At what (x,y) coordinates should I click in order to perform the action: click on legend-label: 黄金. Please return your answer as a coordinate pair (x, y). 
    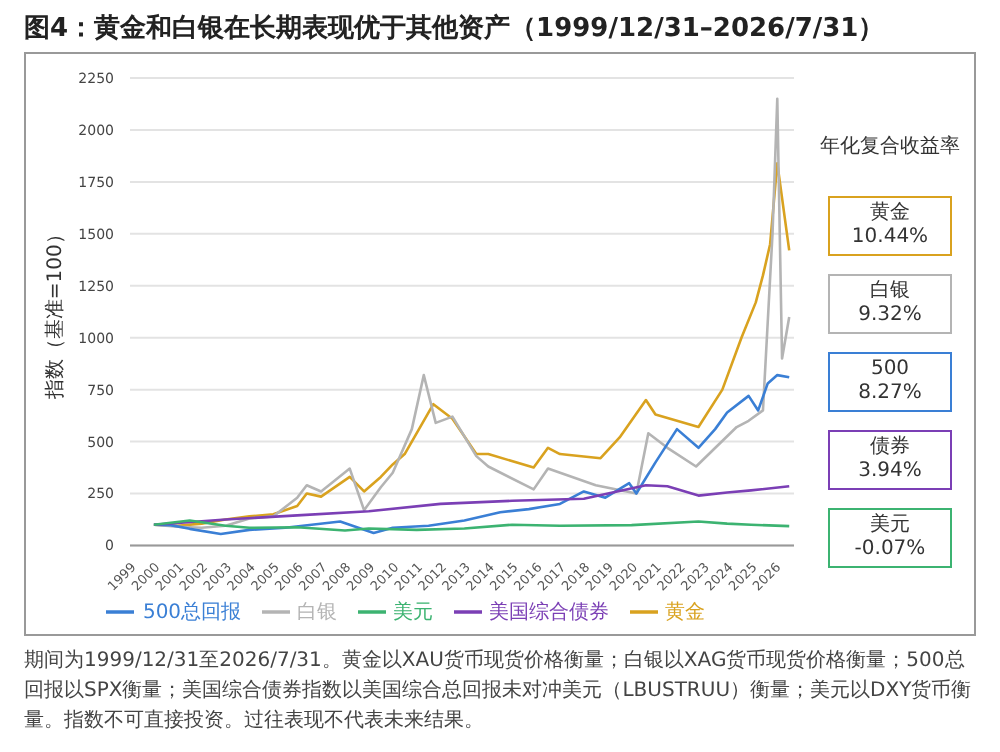
    Looking at the image, I should click on (685, 612).